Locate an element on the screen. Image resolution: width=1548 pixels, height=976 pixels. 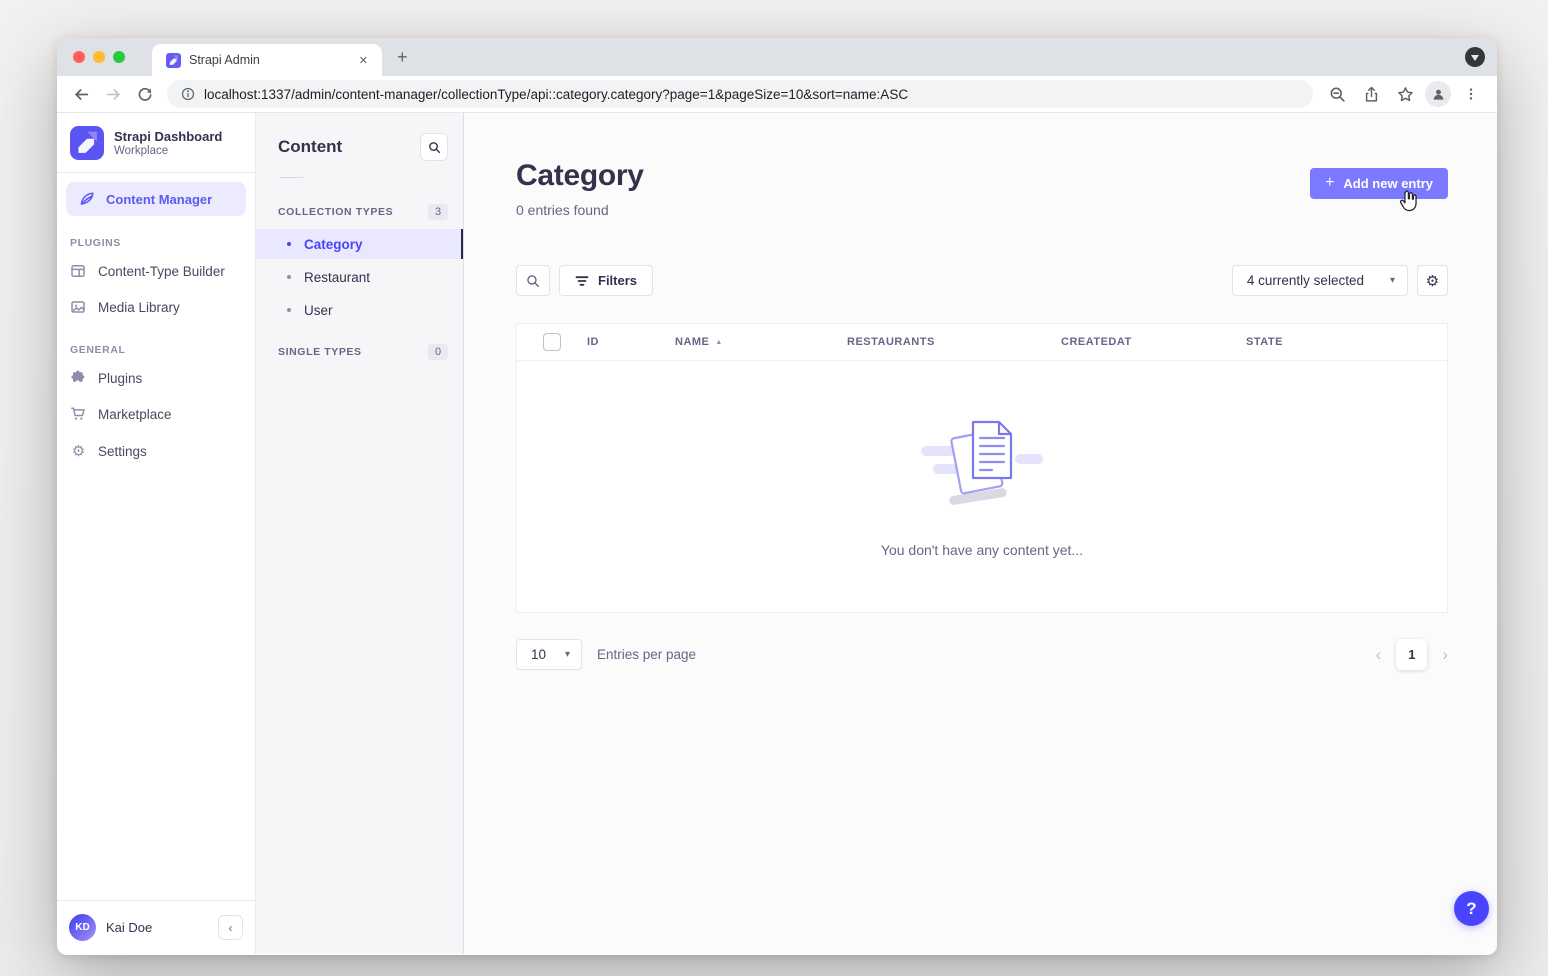
share-icon is located at coordinates (1371, 94).